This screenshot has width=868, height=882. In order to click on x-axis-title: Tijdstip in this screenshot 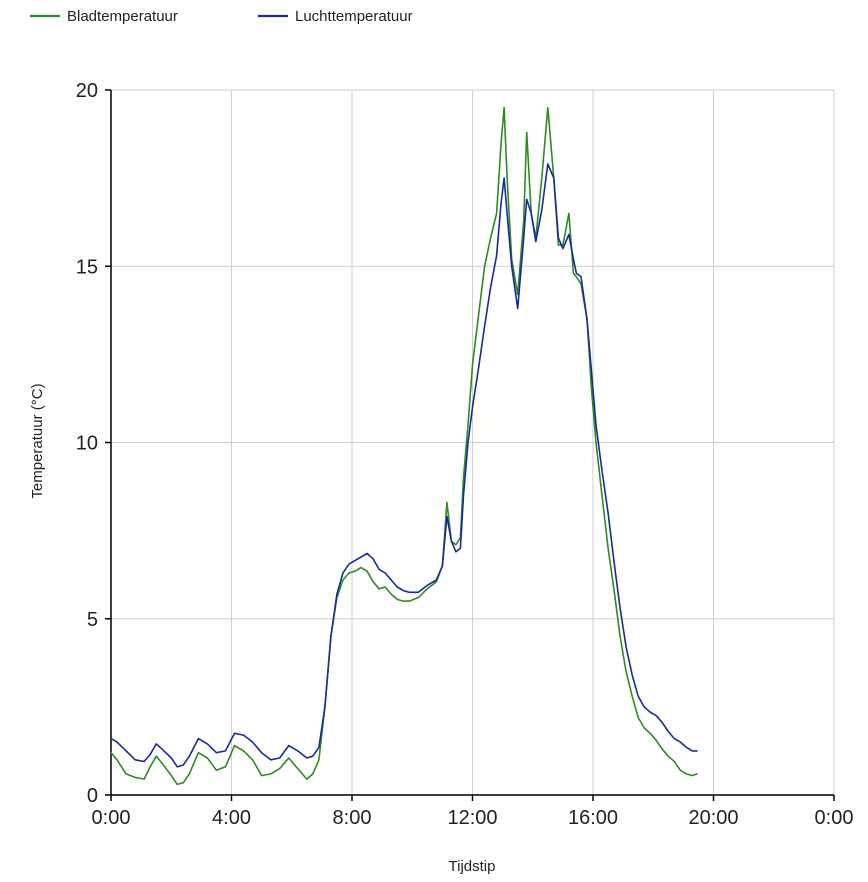, I will do `click(472, 866)`.